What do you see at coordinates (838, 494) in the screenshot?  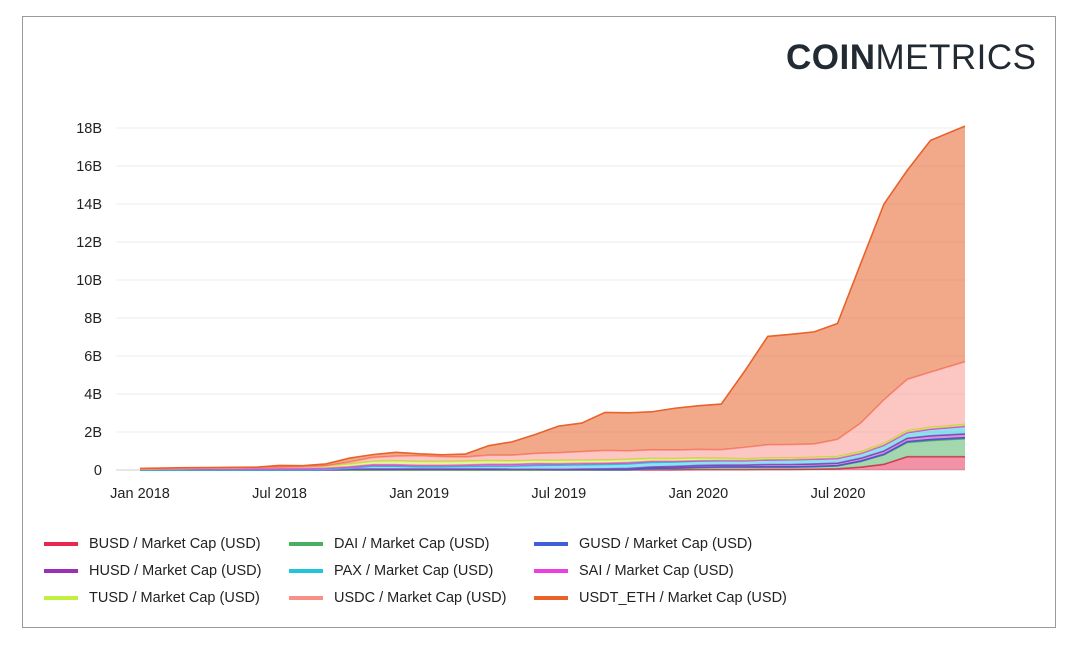 I see `x-tick-label: Jul 2020` at bounding box center [838, 494].